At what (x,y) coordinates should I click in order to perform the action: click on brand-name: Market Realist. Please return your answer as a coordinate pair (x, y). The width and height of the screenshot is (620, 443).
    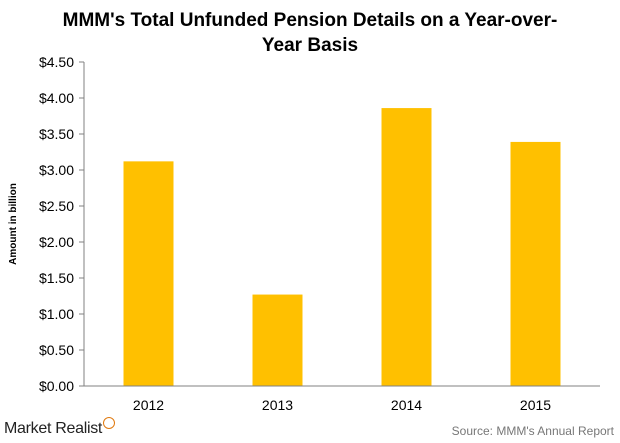
    Looking at the image, I should click on (53, 428).